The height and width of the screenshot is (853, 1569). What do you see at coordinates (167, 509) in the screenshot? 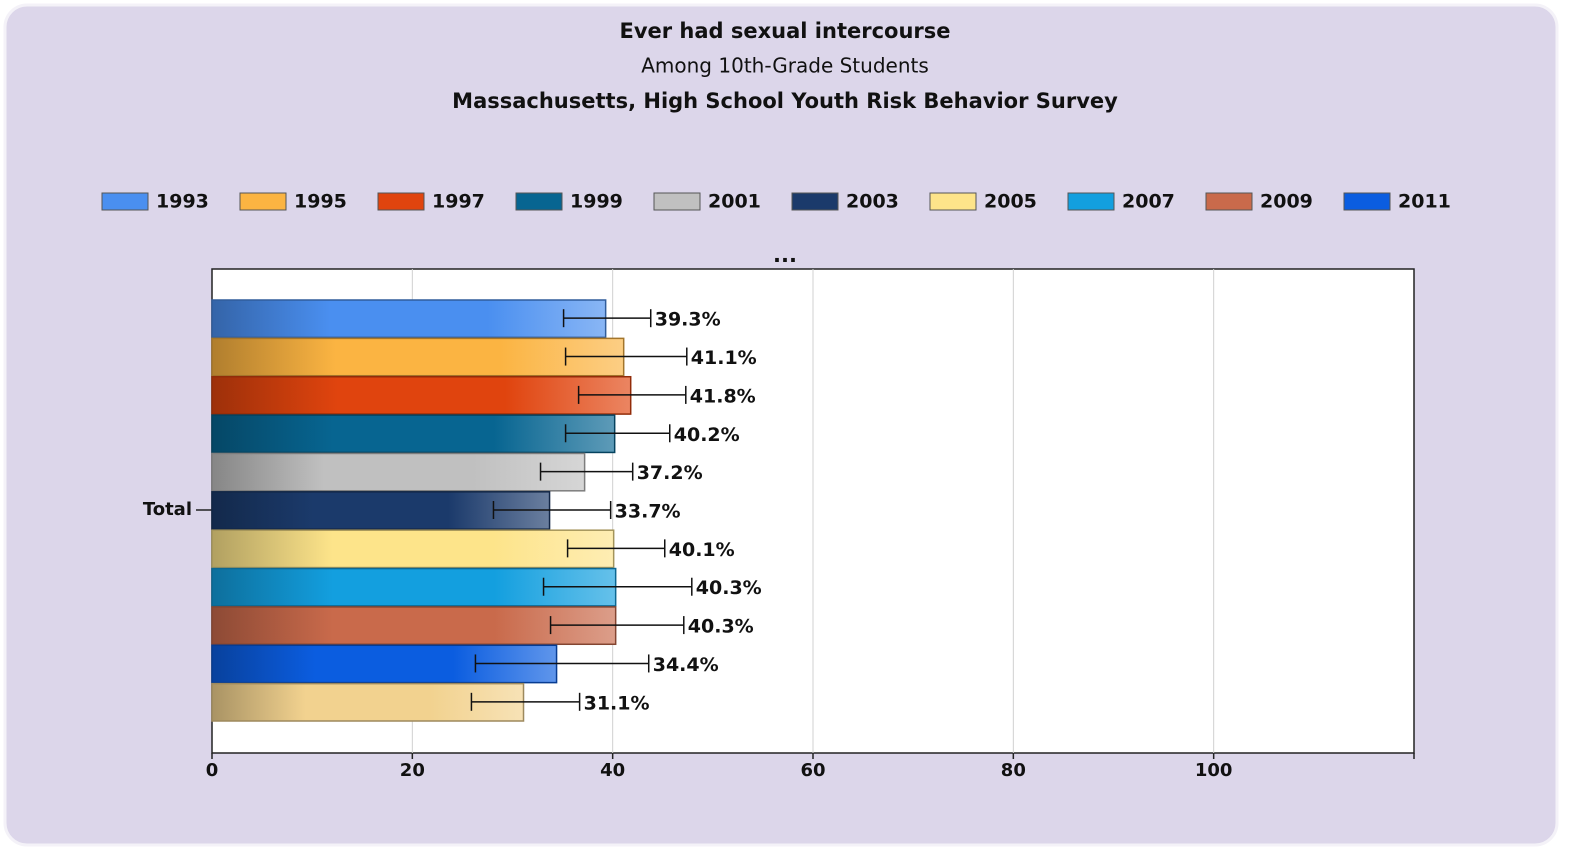
I see `y-tick-label: Total` at bounding box center [167, 509].